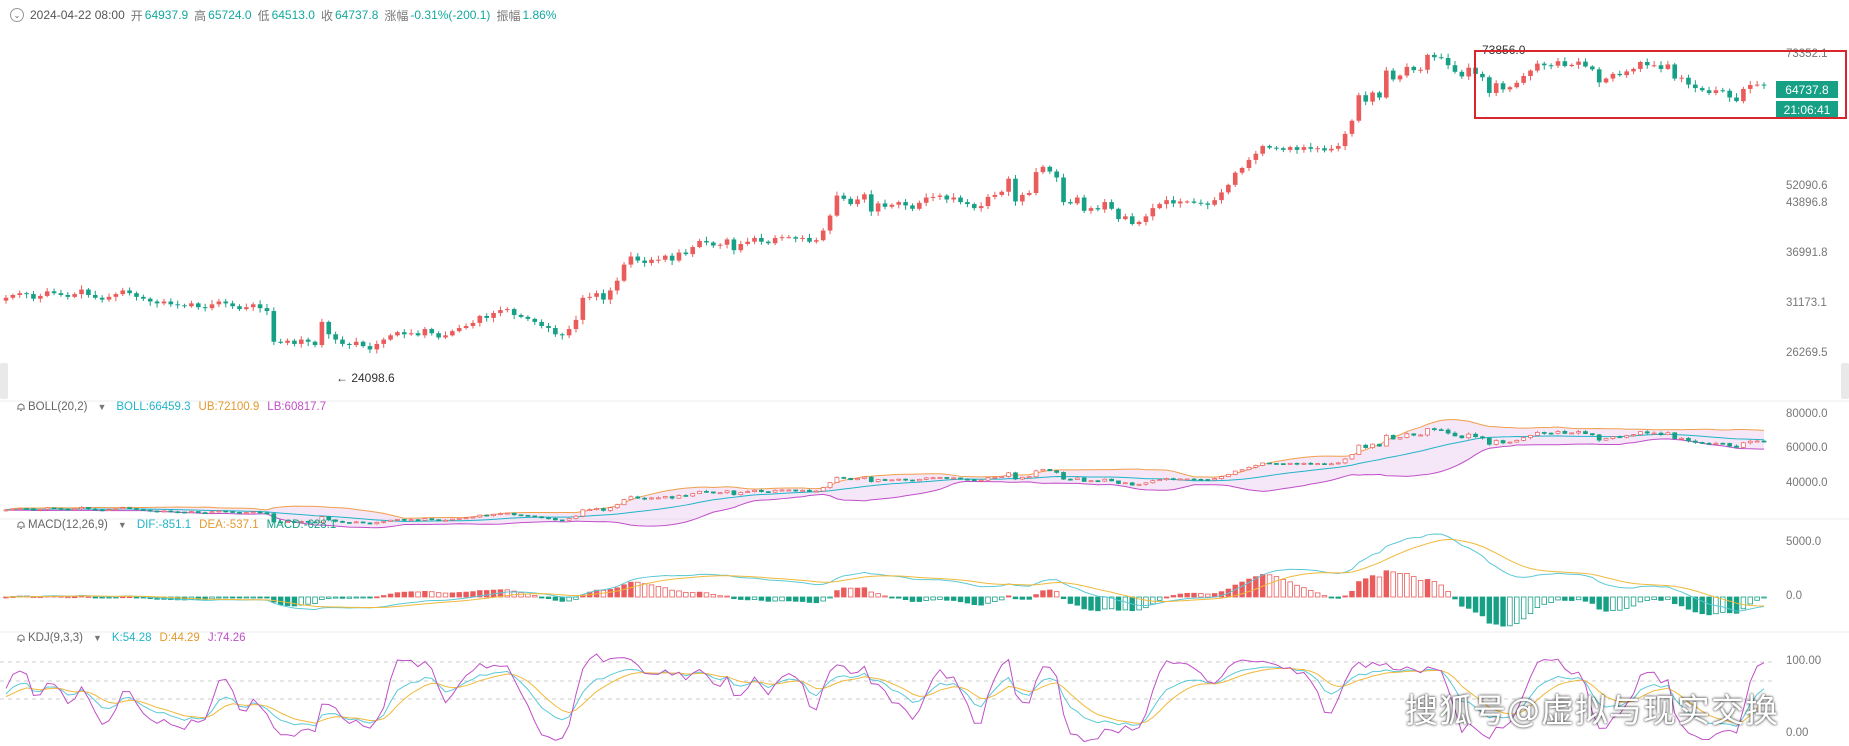  What do you see at coordinates (58, 407) in the screenshot?
I see `boll-name: BOLL(20,2)` at bounding box center [58, 407].